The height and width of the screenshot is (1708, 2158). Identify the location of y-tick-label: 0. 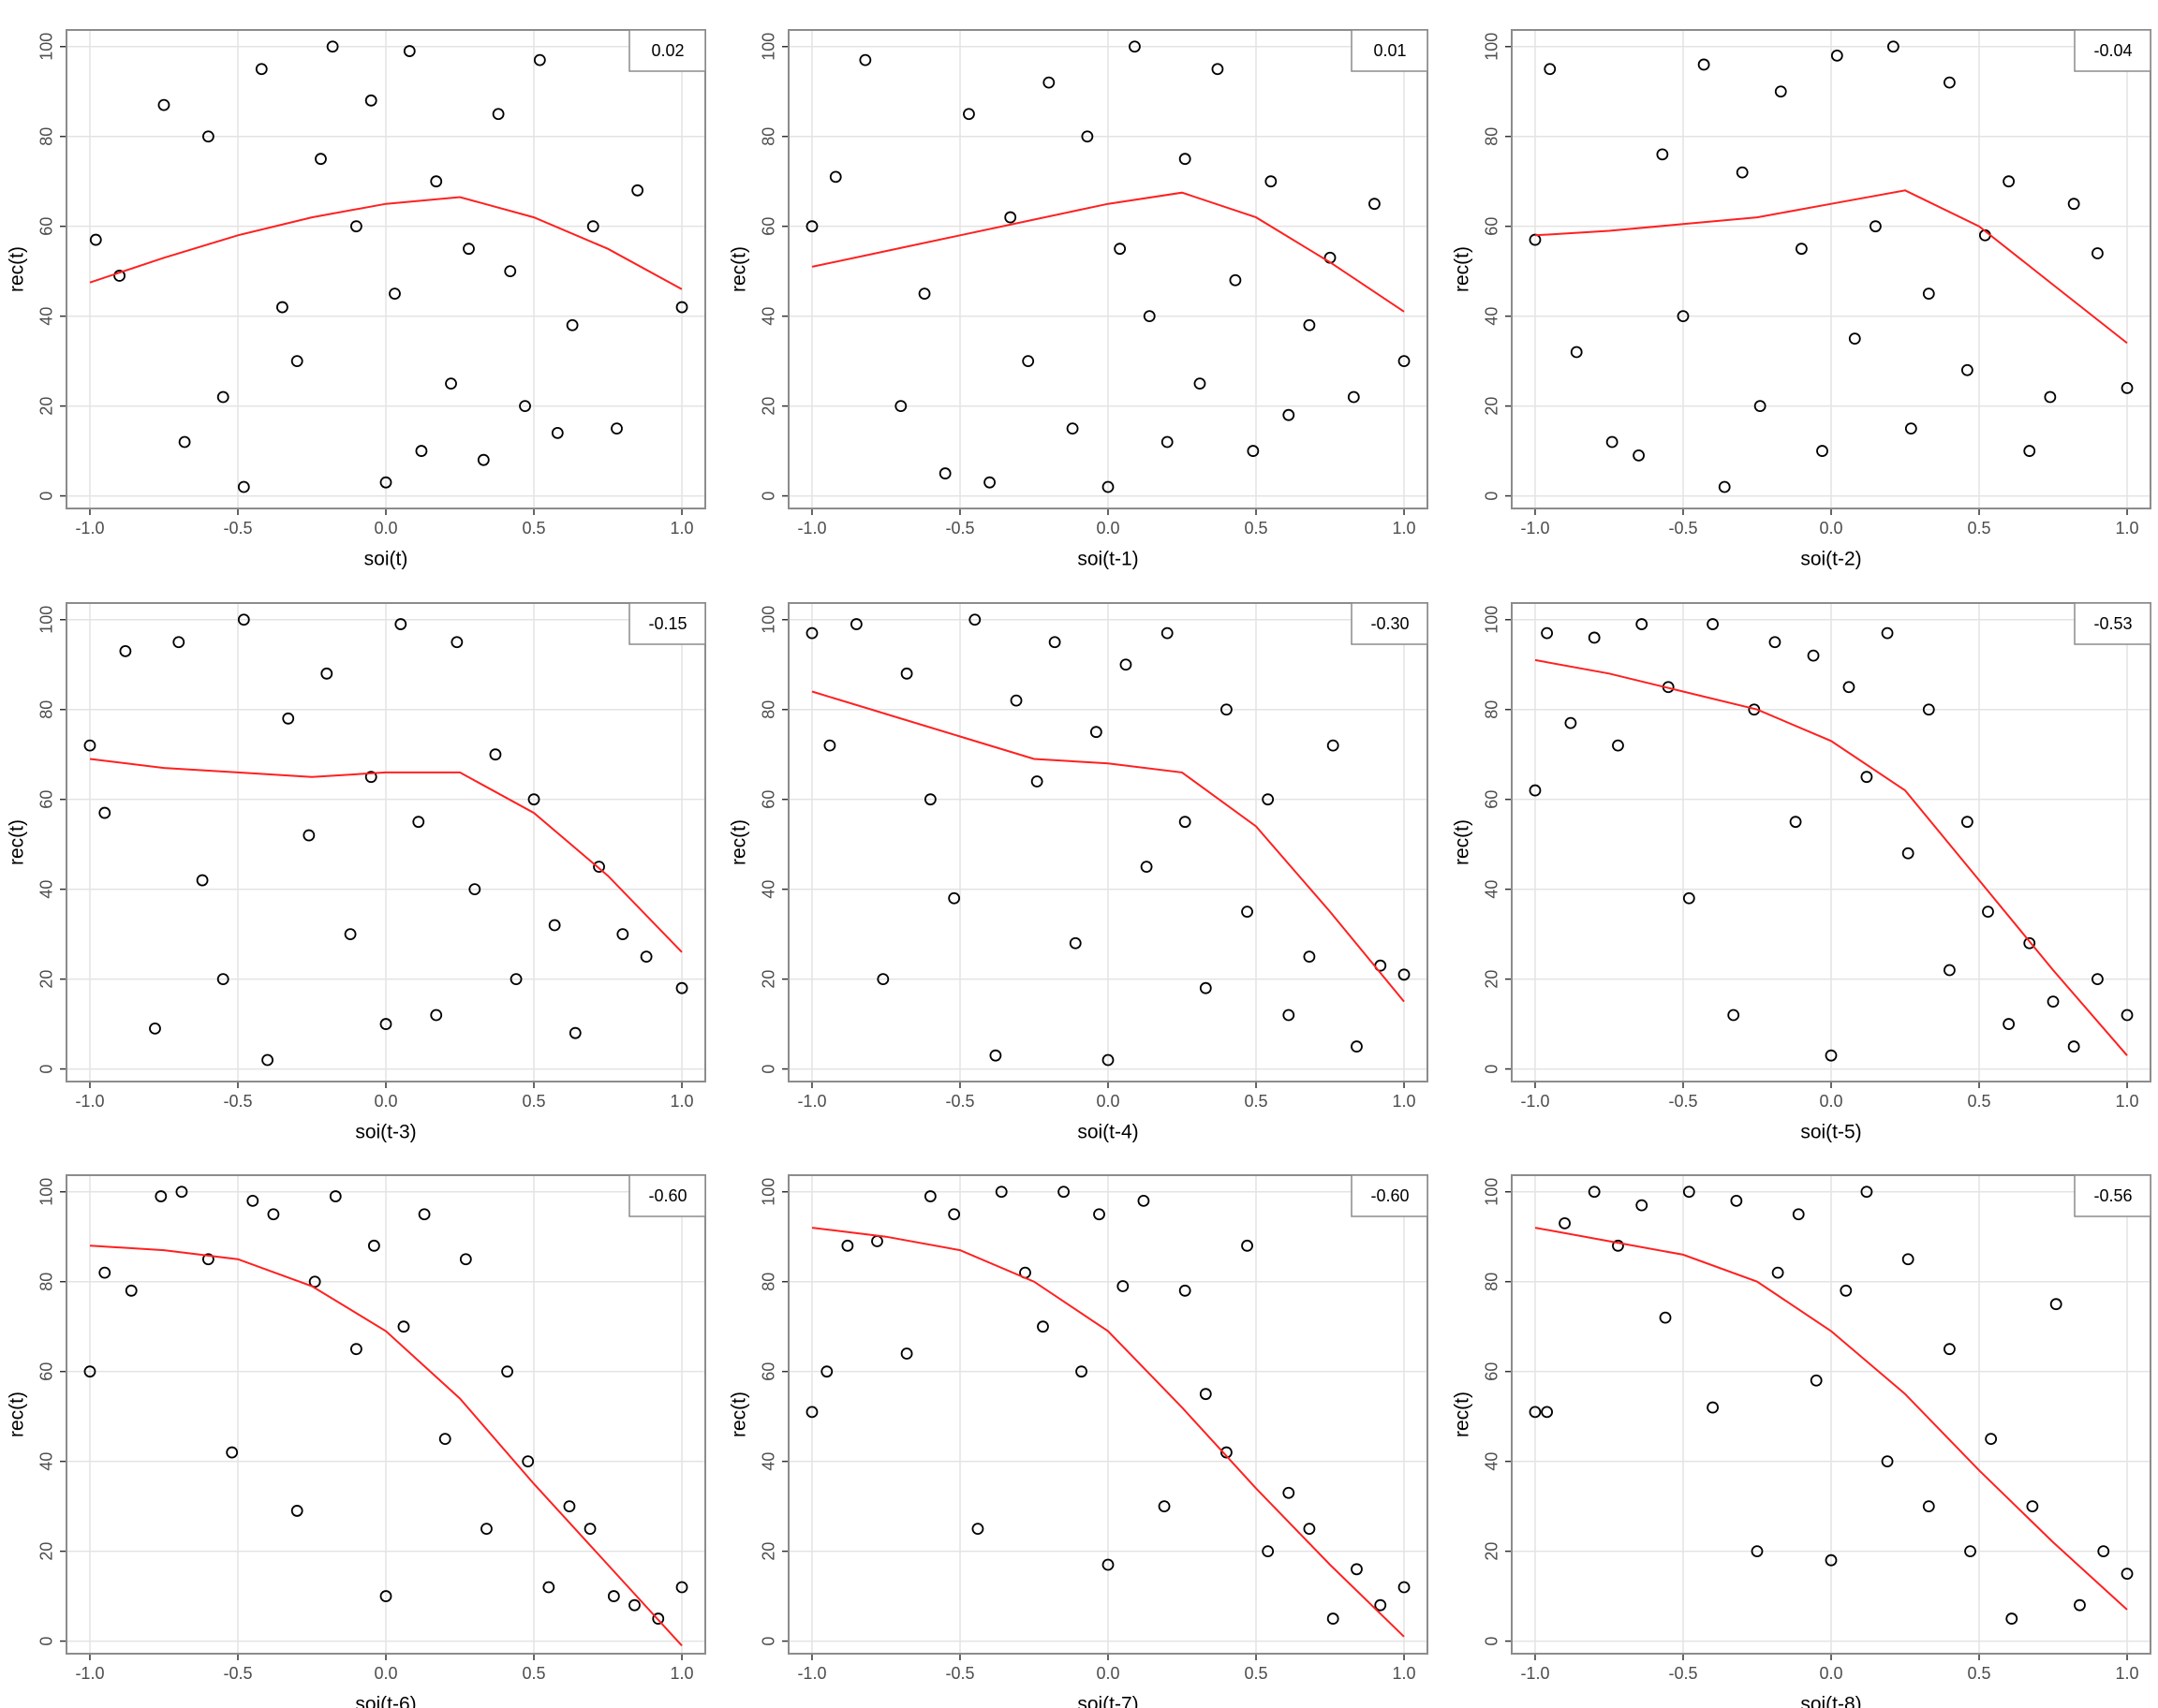
(769, 496).